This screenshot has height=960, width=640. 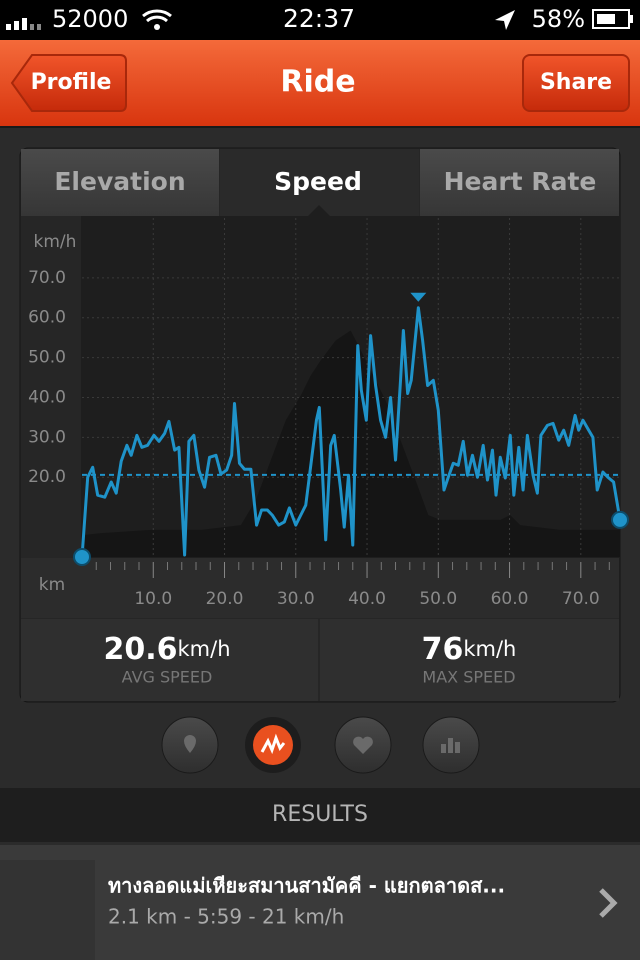 I want to click on y-tick-label: 50.0, so click(x=47, y=358).